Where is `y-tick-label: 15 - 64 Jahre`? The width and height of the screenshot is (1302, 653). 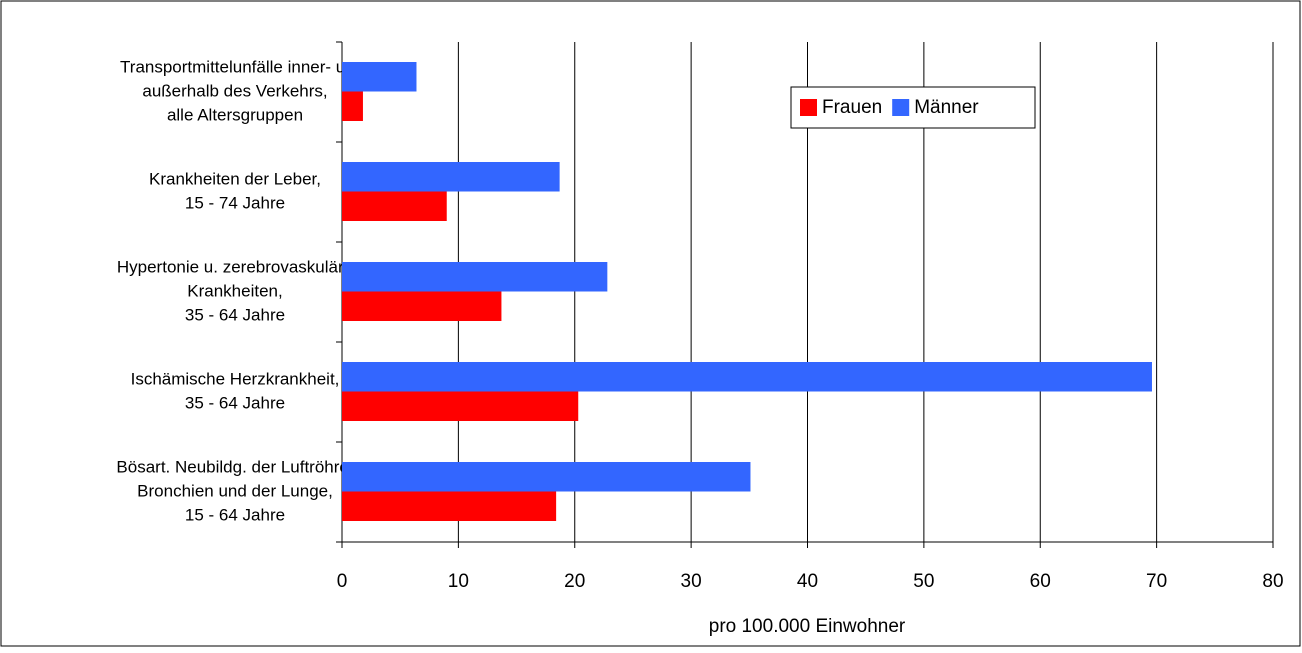 y-tick-label: 15 - 64 Jahre is located at coordinates (235, 514).